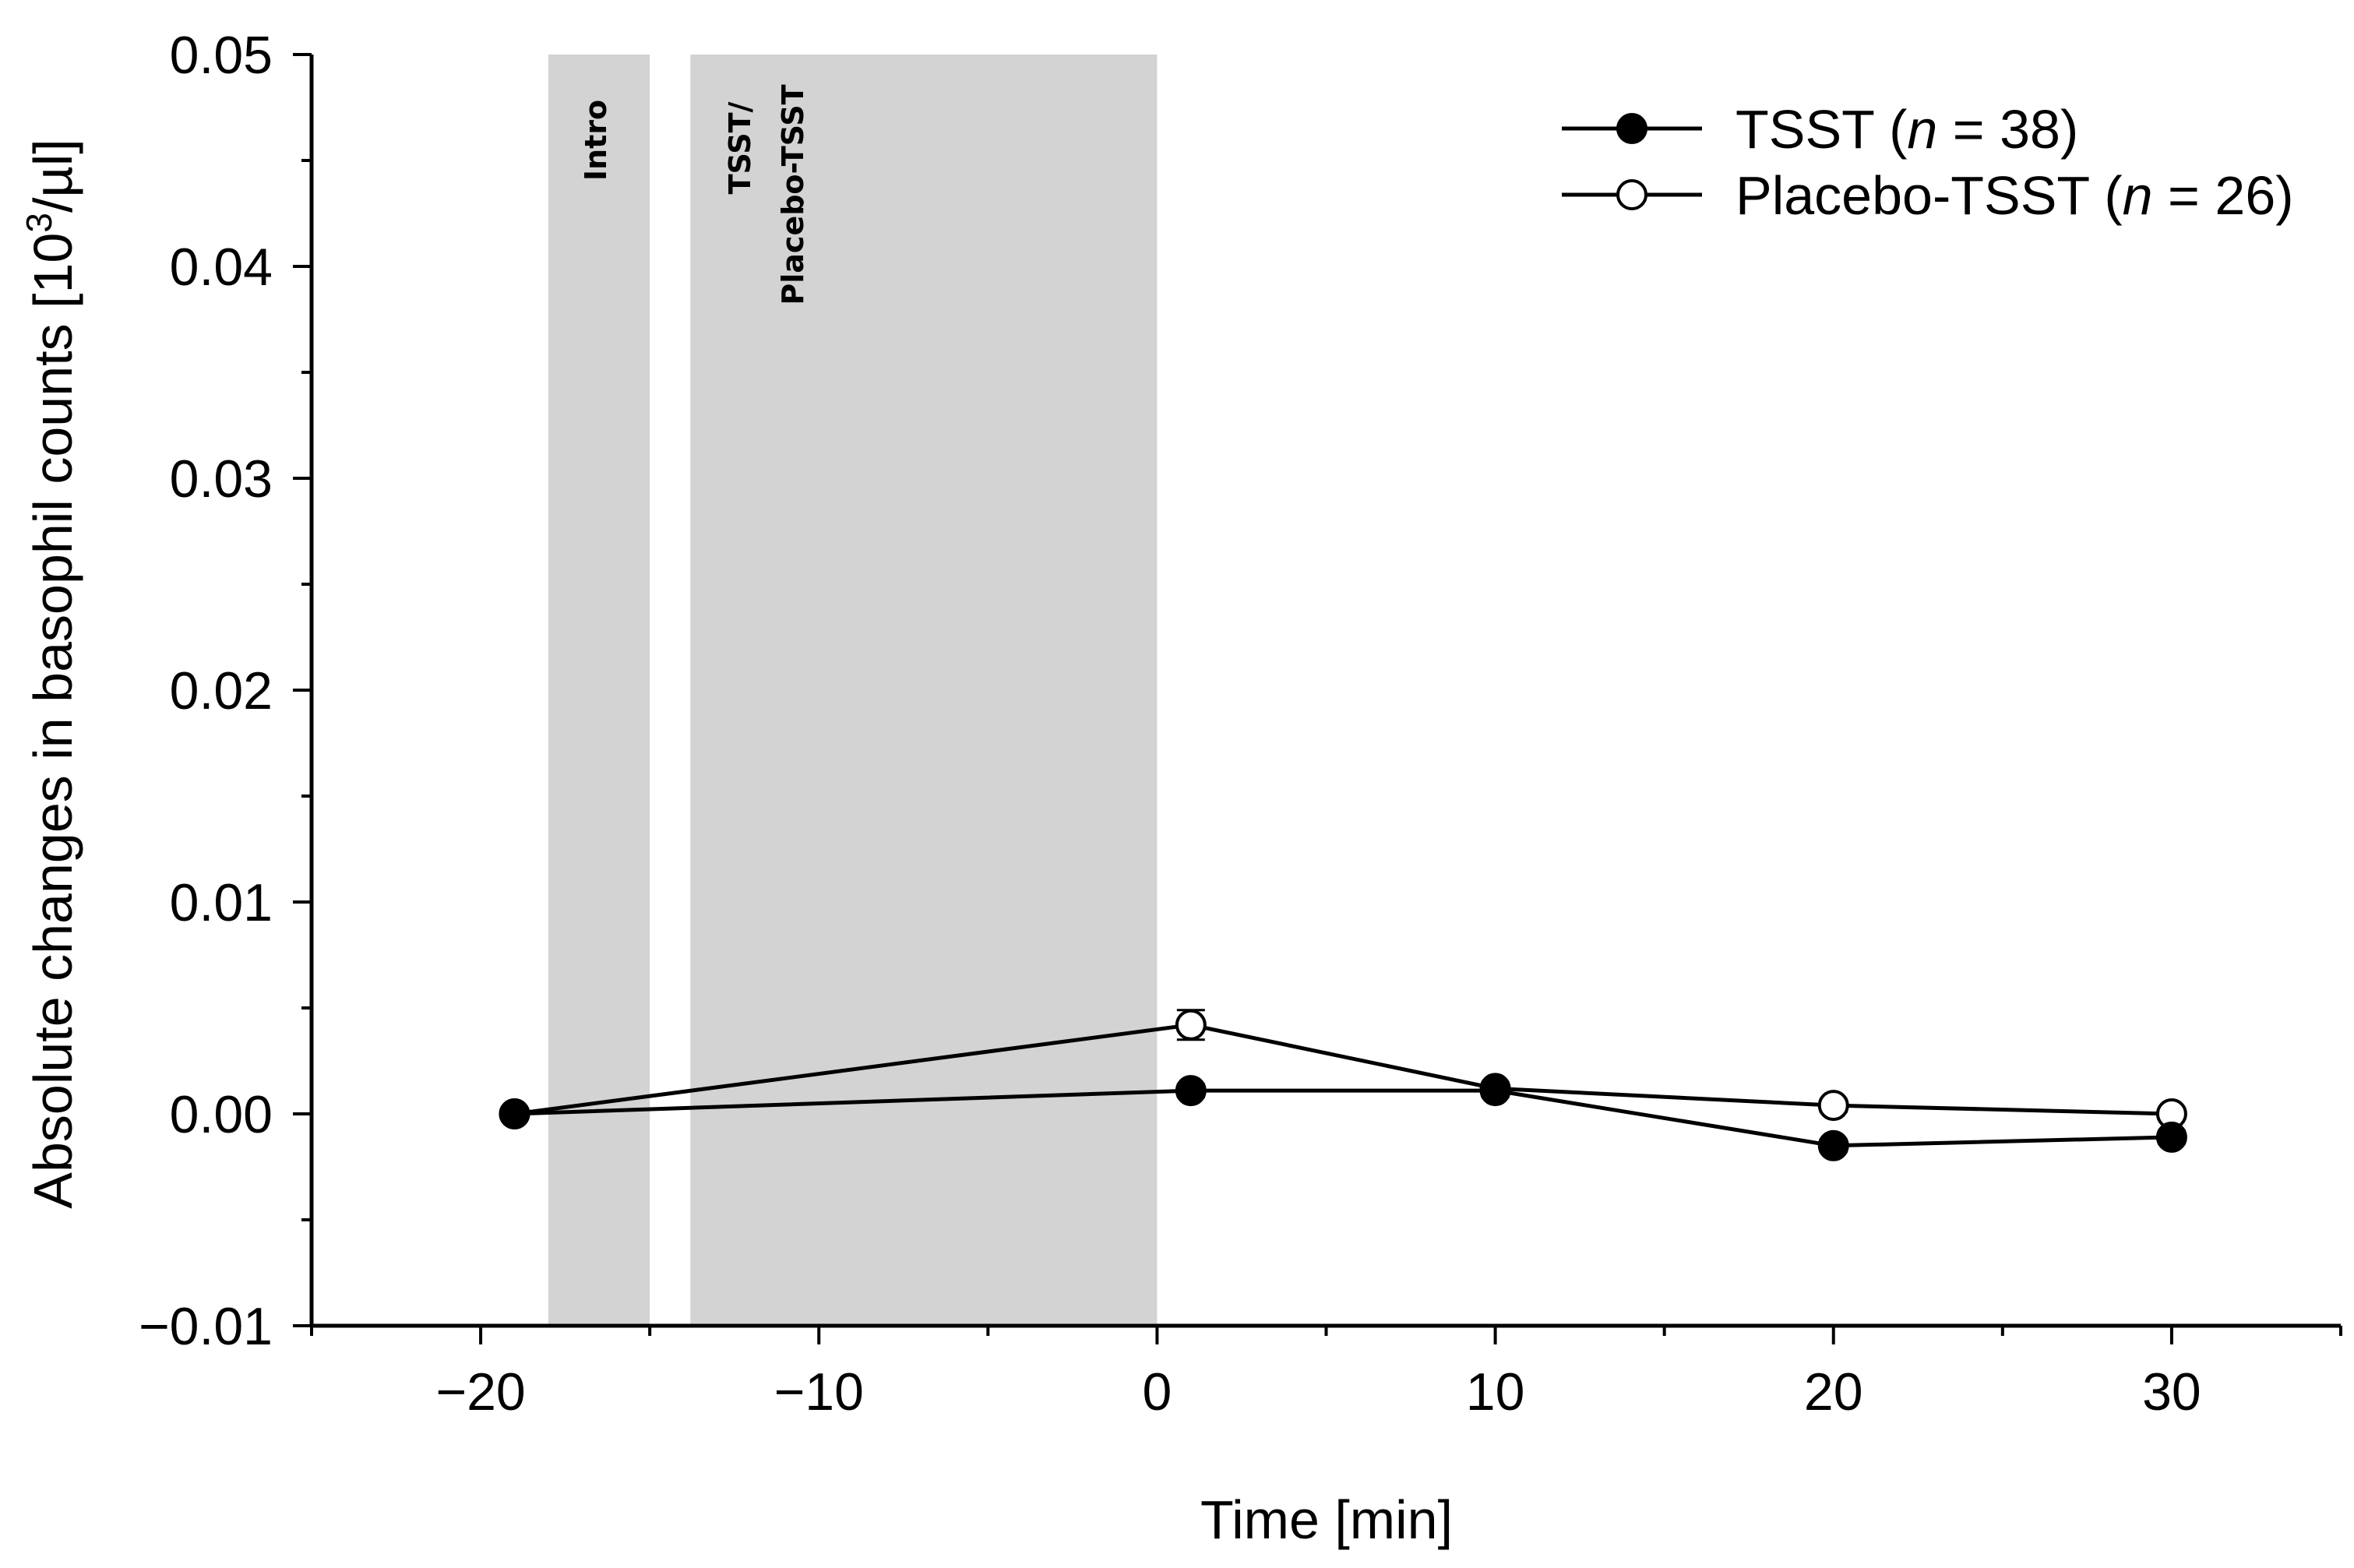 The width and height of the screenshot is (2354, 1568). I want to click on y-axis-title-sup: 3, so click(39, 223).